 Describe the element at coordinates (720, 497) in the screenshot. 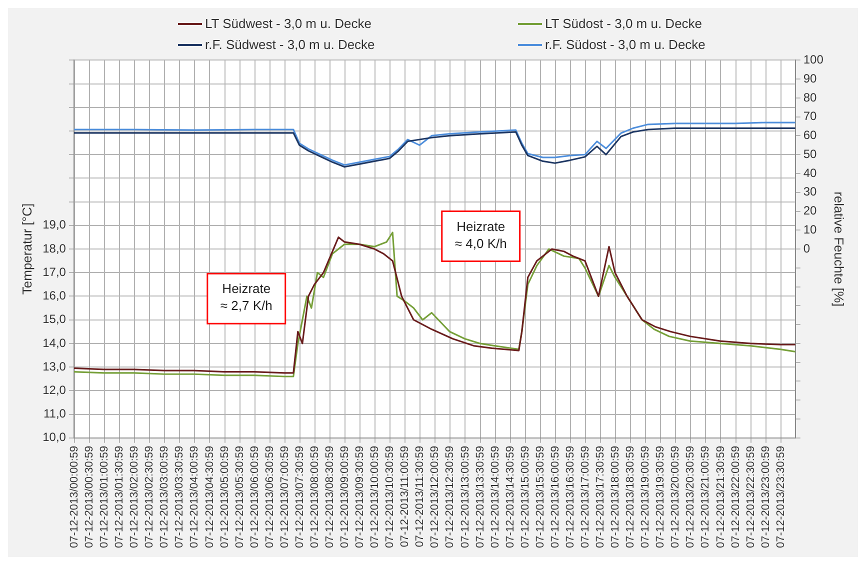

I see `x-tick-label: 07-12-2013/21:30:59` at that location.